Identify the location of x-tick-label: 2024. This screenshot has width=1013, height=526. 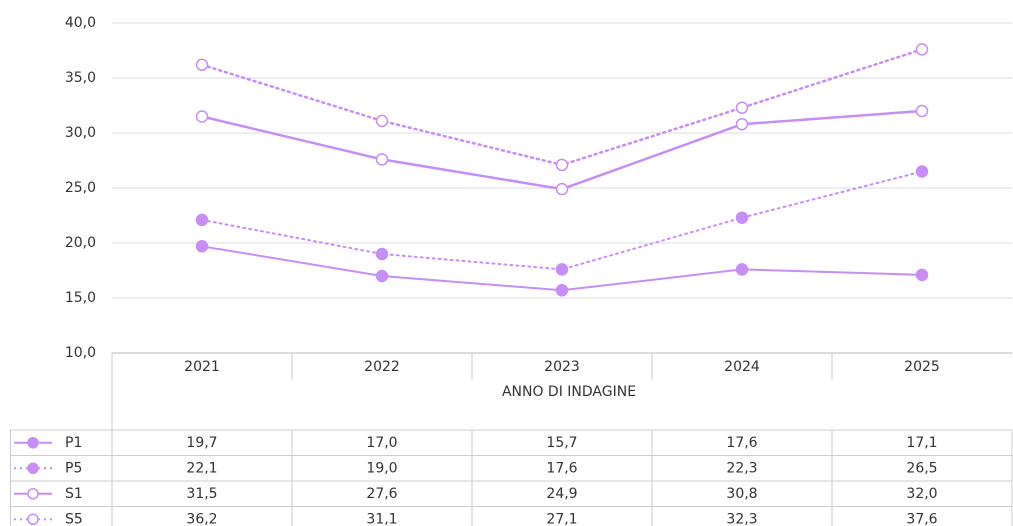
(742, 367).